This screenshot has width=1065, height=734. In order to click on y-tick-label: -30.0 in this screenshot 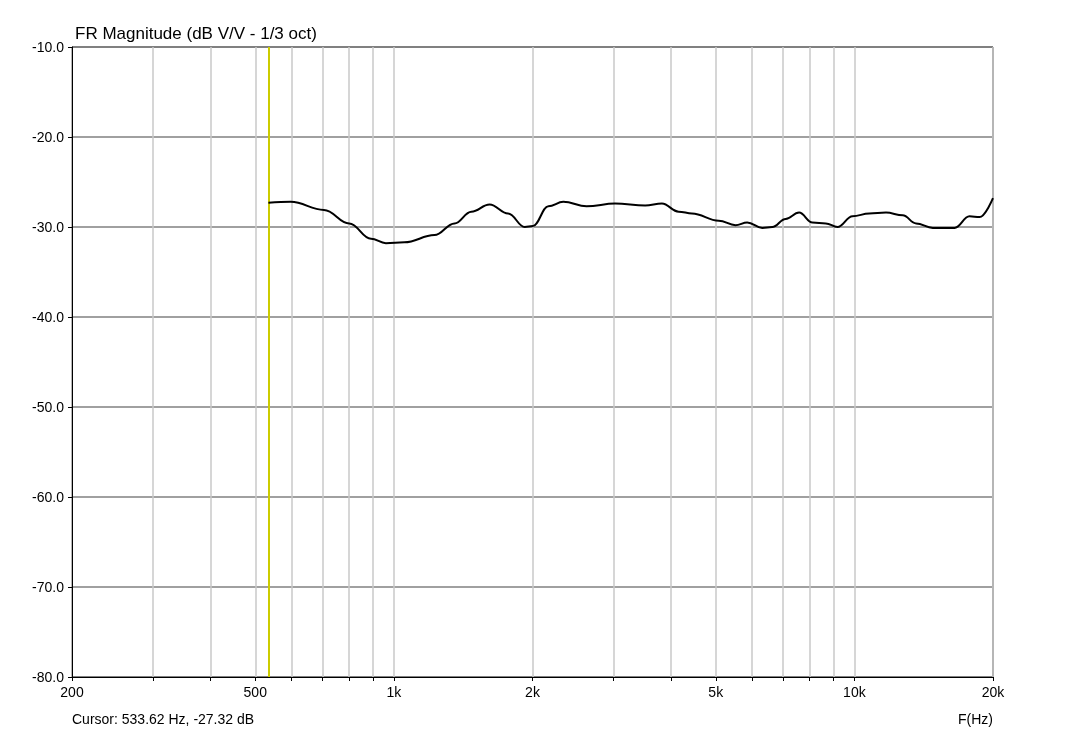, I will do `click(48, 227)`.